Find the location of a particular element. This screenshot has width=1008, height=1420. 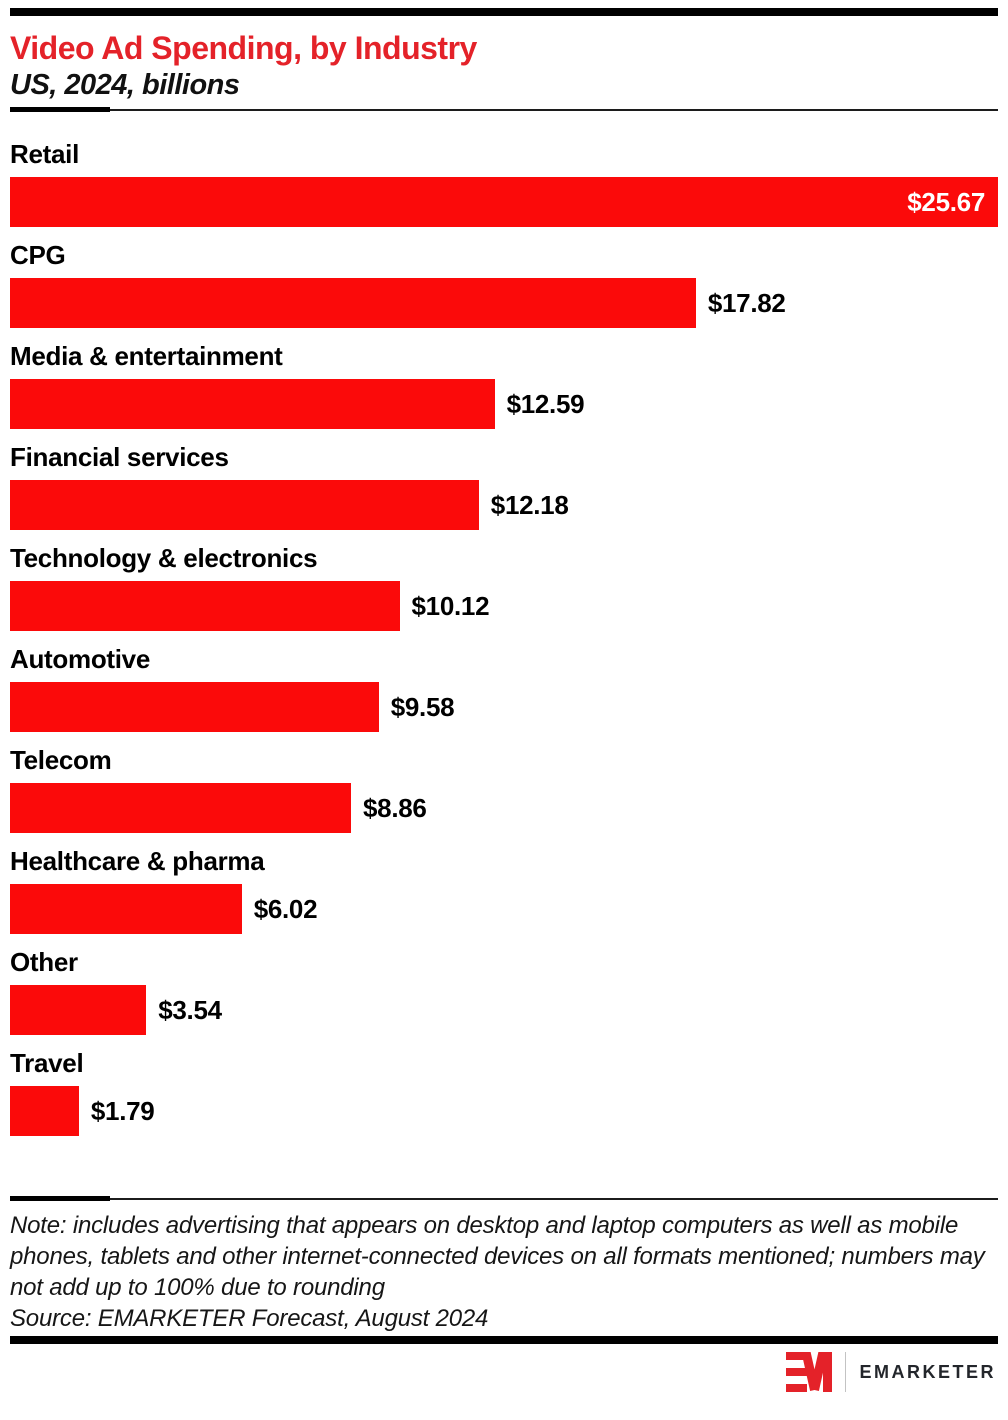

value-label: $10.12 is located at coordinates (450, 605).